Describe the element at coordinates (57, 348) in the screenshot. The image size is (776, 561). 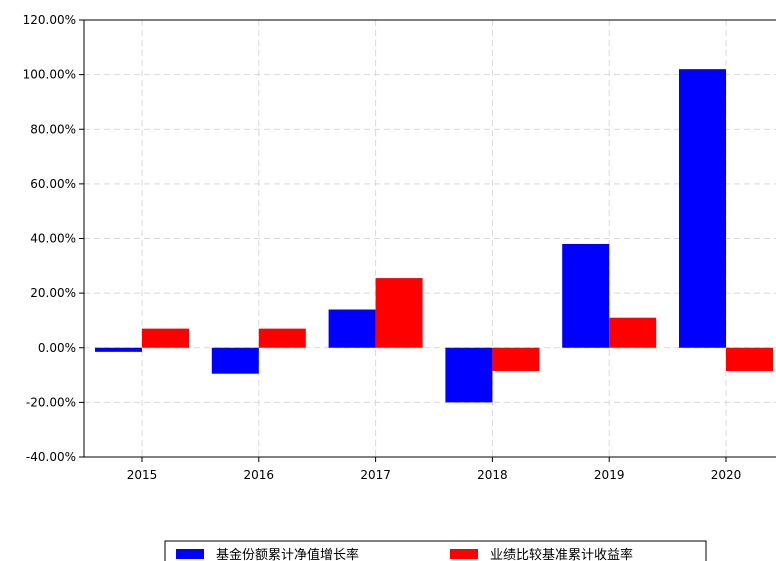
I see `y-tick-label: 0.00%` at that location.